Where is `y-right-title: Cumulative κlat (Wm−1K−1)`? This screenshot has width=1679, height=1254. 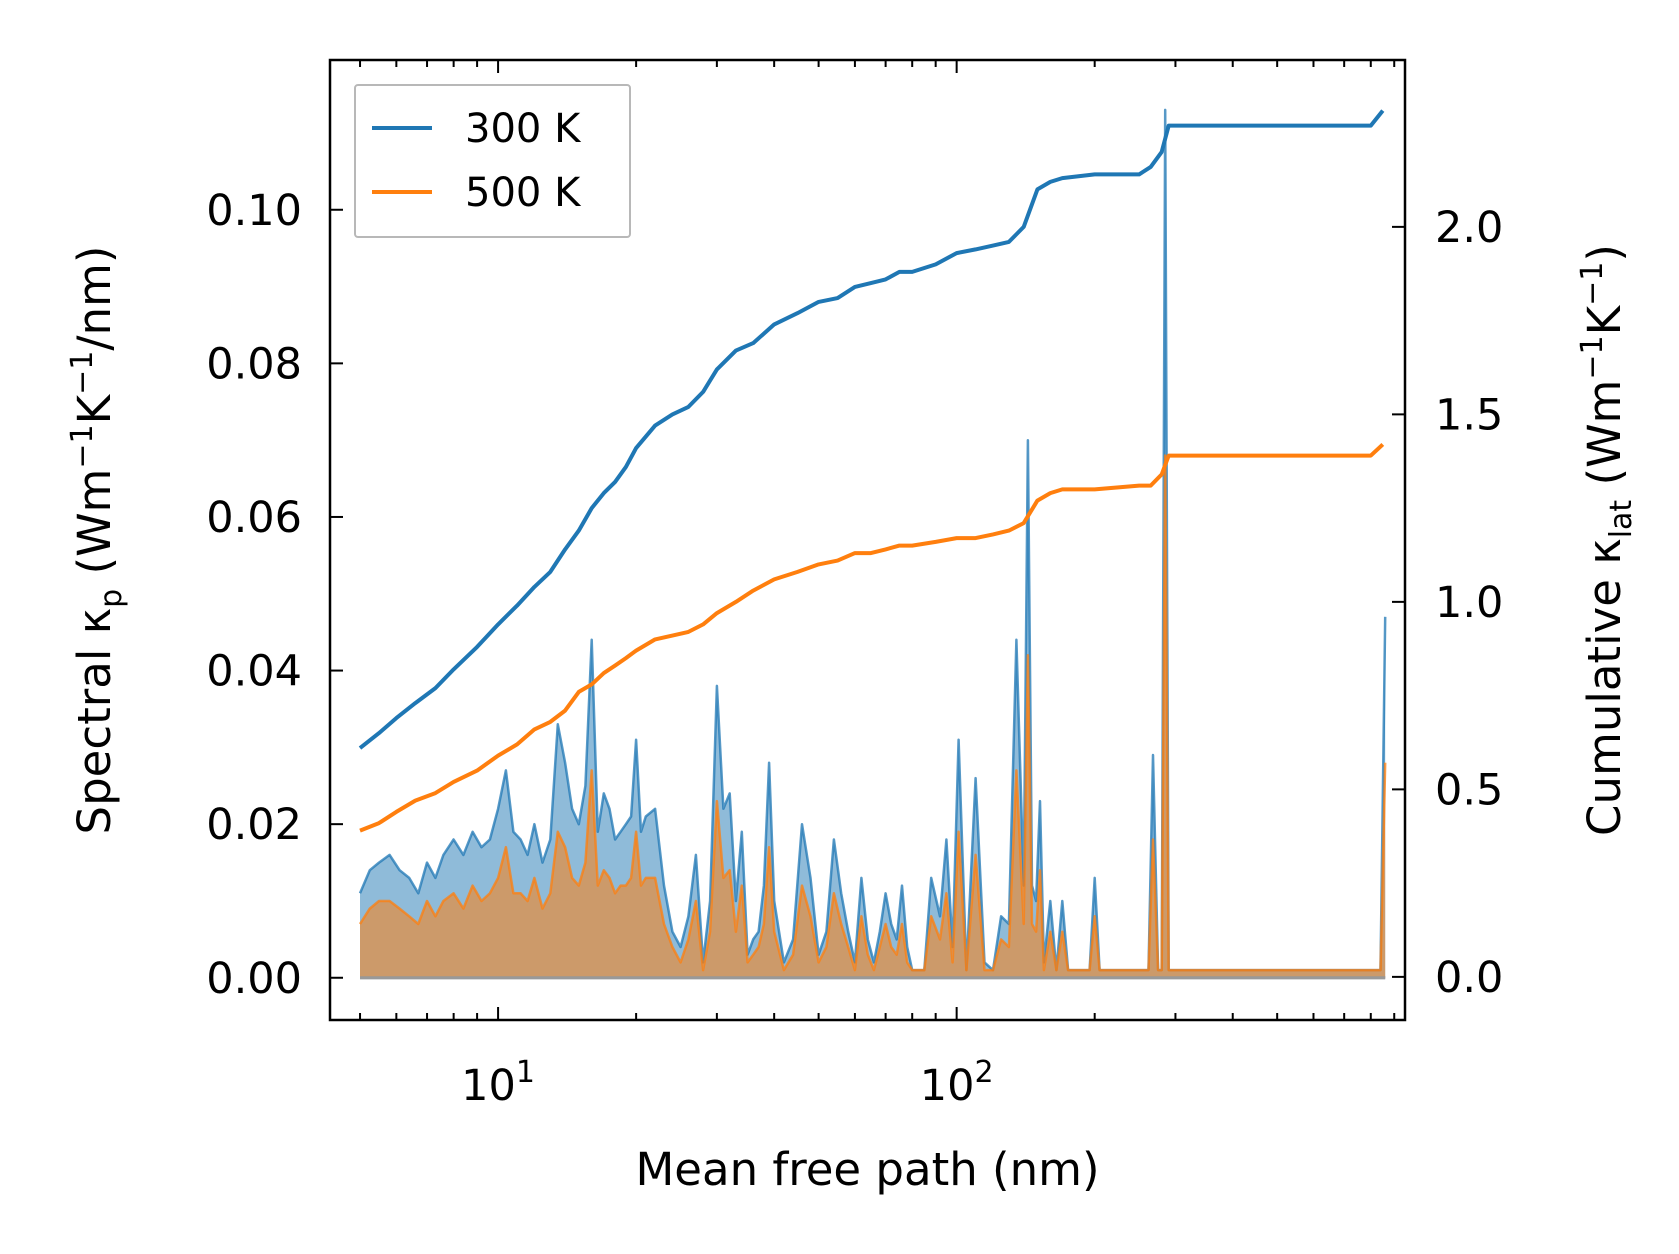
y-right-title: Cumulative κlat (Wm−1K−1) is located at coordinates (1607, 540).